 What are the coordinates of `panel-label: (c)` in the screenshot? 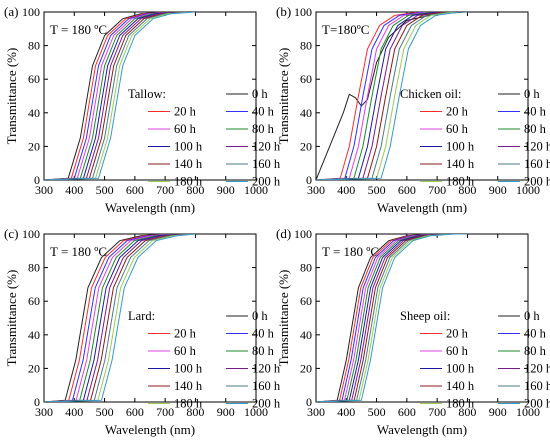 It's located at (11, 233).